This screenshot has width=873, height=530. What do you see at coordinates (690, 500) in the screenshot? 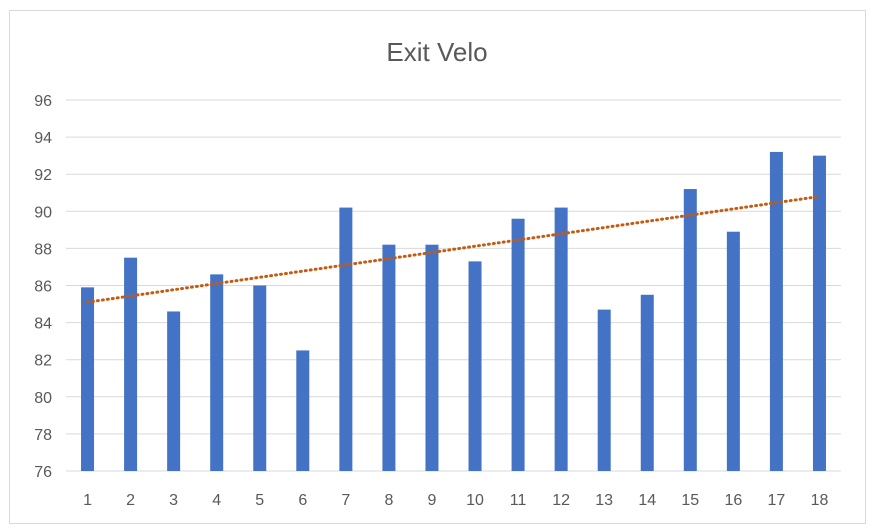
I see `x-tick-label: 15` at bounding box center [690, 500].